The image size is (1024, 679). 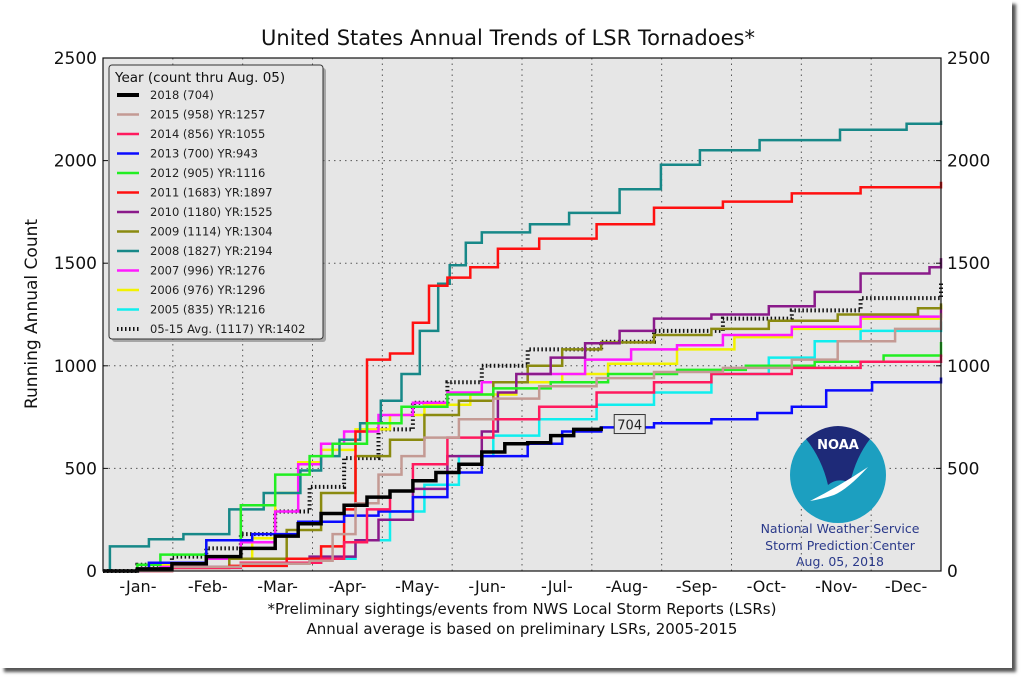 I want to click on nws-line-1: National Weather Service, so click(x=840, y=528).